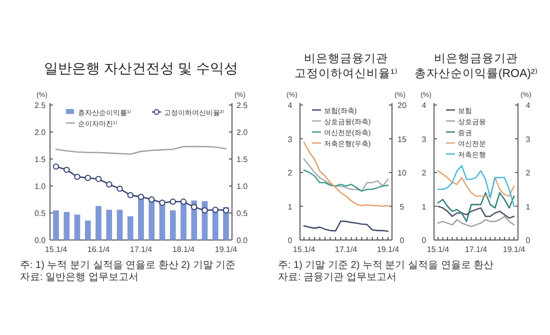  What do you see at coordinates (40, 159) in the screenshot?
I see `y-tick-label: 1.5` at bounding box center [40, 159].